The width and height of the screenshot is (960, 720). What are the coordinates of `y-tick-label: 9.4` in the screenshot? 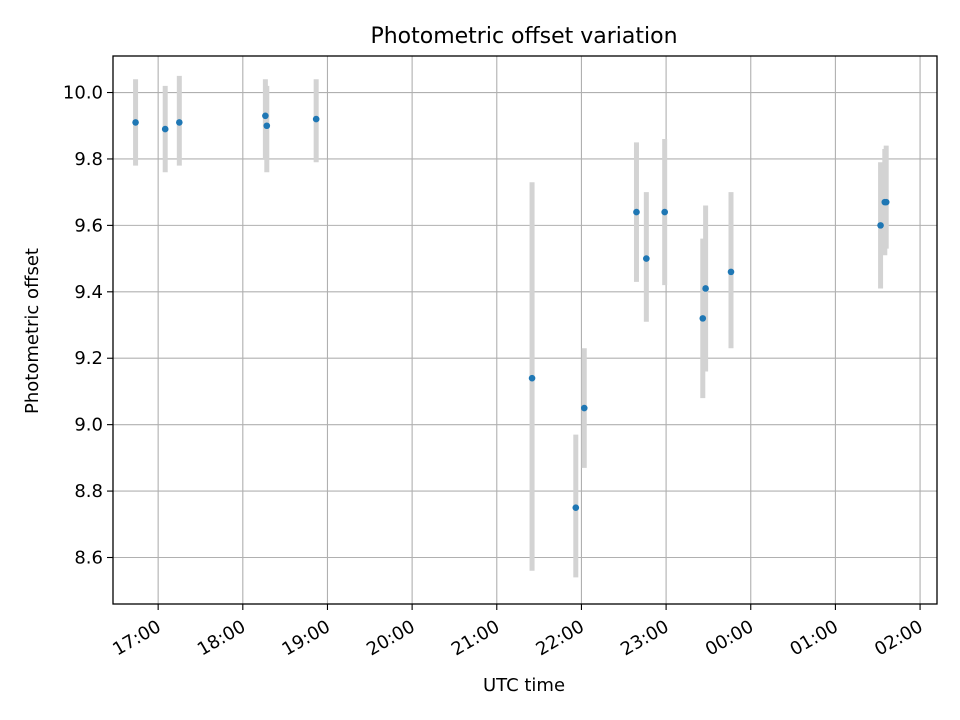 It's located at (88, 292).